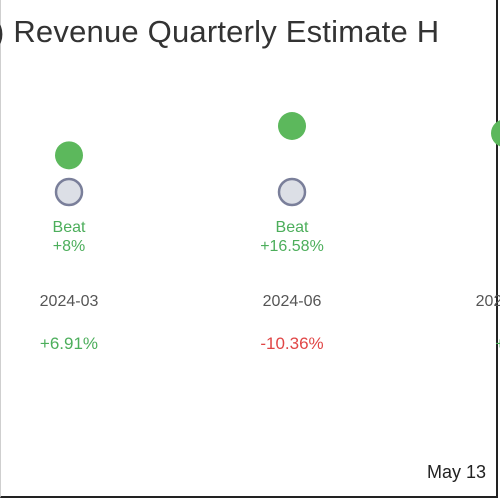 Image resolution: width=500 pixels, height=500 pixels. What do you see at coordinates (292, 301) in the screenshot?
I see `period-label: 2024-06` at bounding box center [292, 301].